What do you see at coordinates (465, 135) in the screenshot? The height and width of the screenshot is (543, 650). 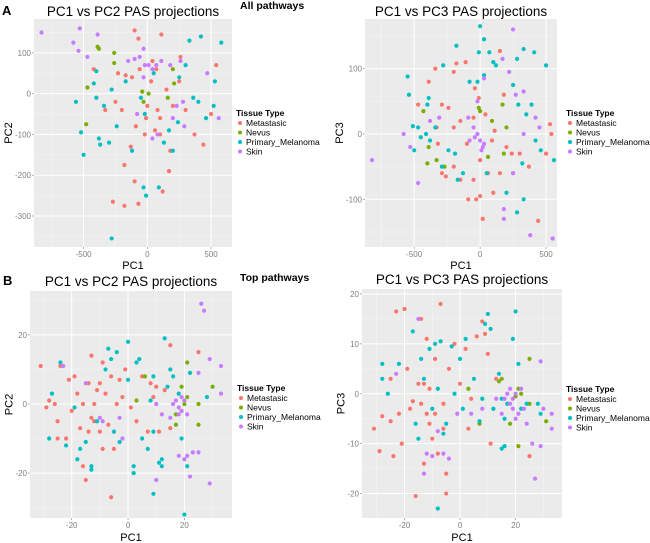 I see `series-nevus` at bounding box center [465, 135].